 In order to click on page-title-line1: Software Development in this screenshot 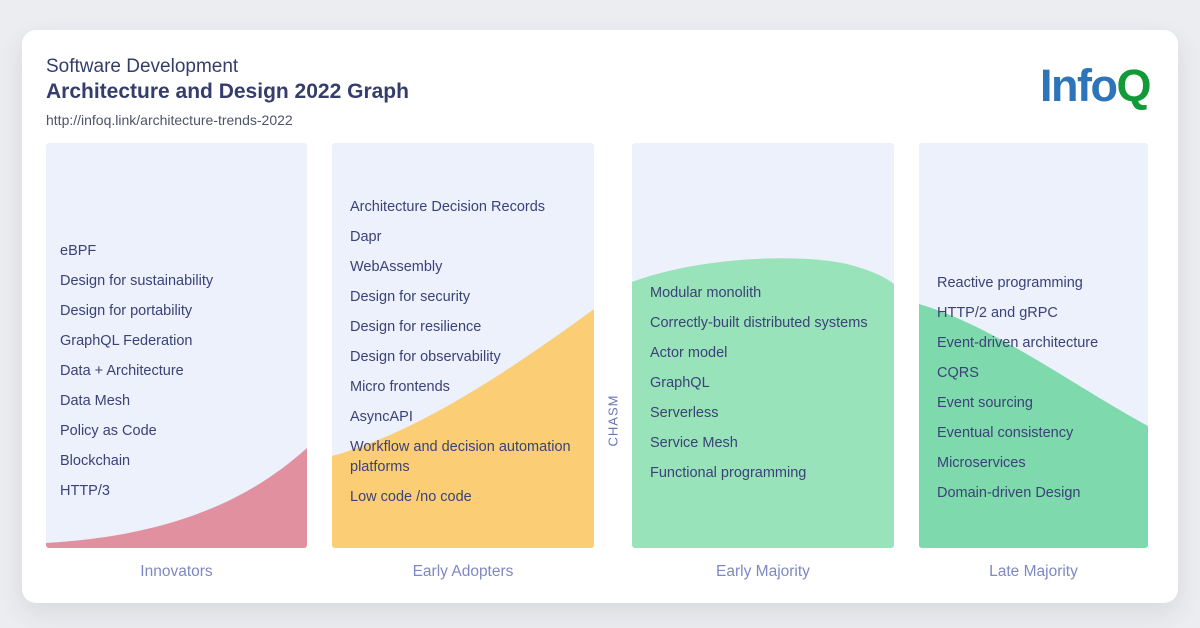, I will do `click(142, 66)`.